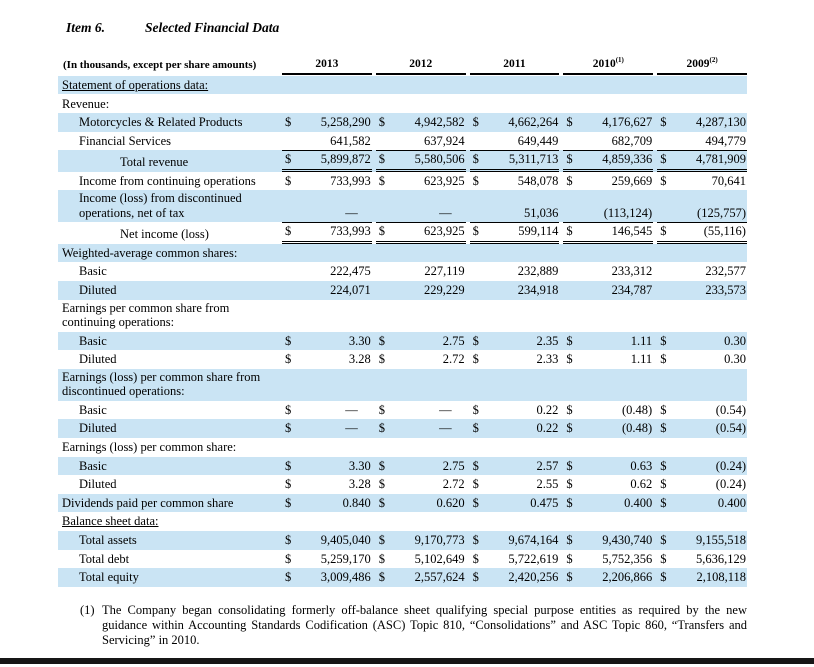 This screenshot has height=667, width=814. What do you see at coordinates (167, 180) in the screenshot?
I see `row-label: Income from continuing operations` at bounding box center [167, 180].